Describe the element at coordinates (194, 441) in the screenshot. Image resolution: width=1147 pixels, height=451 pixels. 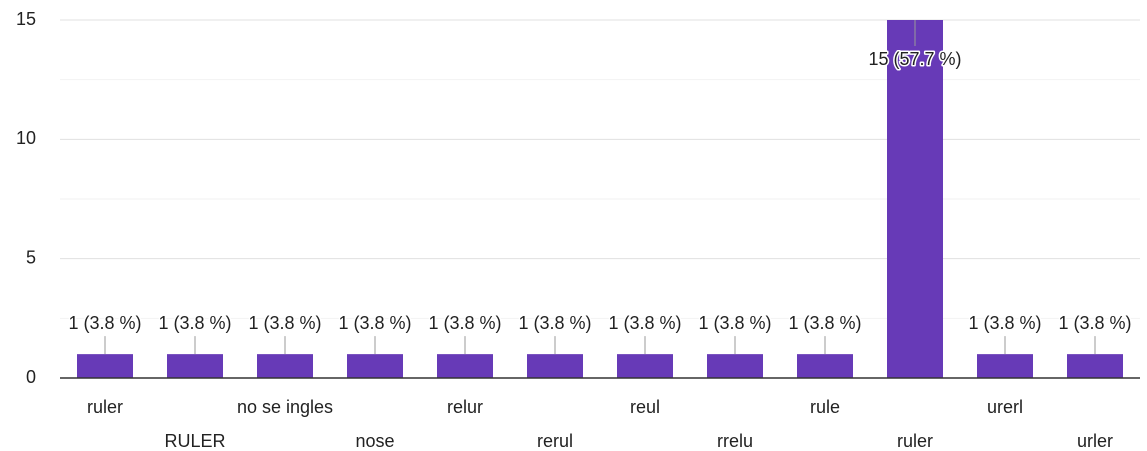
I see `x-tick-label: RULER` at that location.